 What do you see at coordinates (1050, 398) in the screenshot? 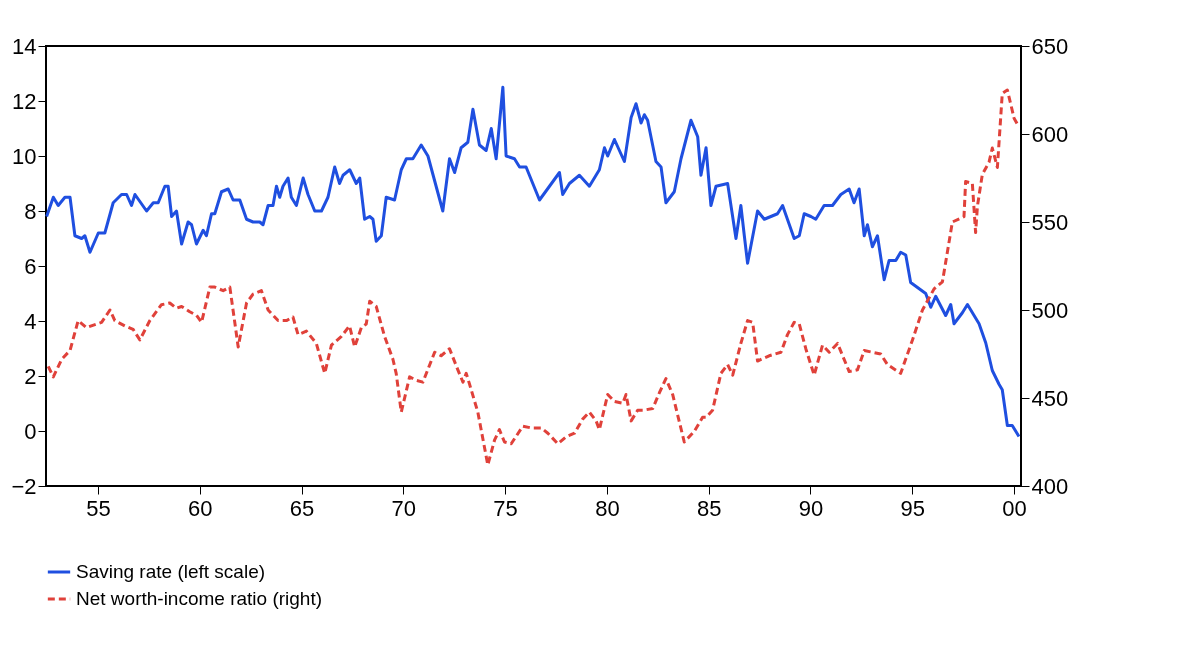
I see `y2-tick-label: 450` at bounding box center [1050, 398].